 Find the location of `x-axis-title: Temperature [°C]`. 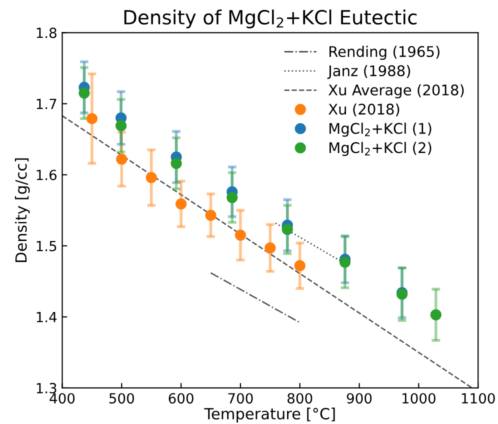

x-axis-title: Temperature [°C] is located at coordinates (269, 415).